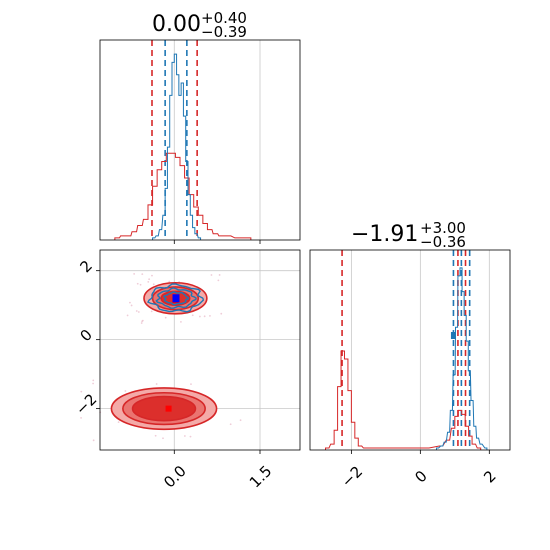 This screenshot has height=550, width=550. I want to click on red-mode-marker, so click(168, 408).